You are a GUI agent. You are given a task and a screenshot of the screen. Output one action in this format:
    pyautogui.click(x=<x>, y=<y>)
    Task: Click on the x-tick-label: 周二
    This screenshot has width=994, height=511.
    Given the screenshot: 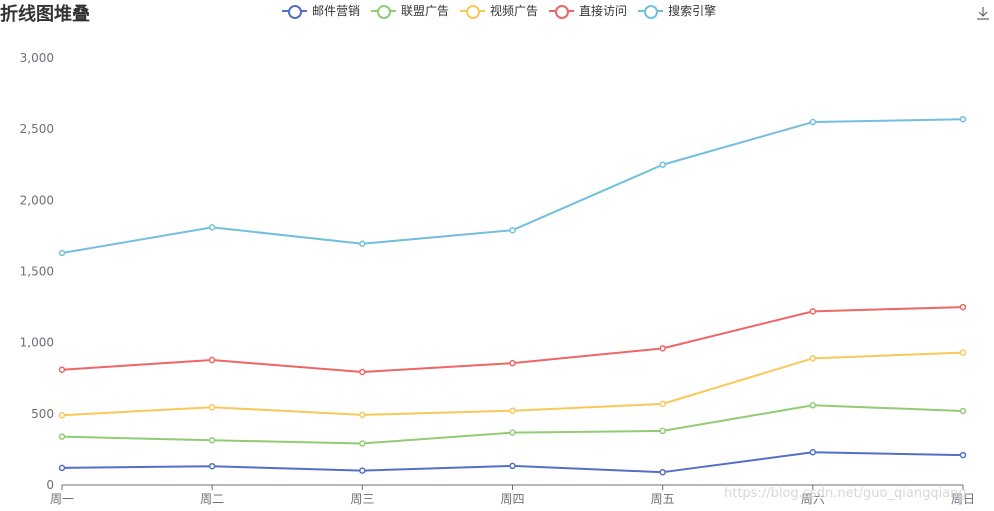 What is the action you would take?
    pyautogui.click(x=212, y=499)
    